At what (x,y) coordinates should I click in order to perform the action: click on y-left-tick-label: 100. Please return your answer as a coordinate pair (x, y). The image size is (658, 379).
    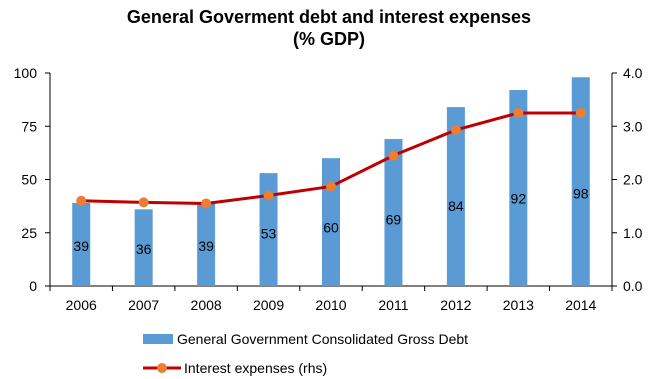
    Looking at the image, I should click on (26, 73).